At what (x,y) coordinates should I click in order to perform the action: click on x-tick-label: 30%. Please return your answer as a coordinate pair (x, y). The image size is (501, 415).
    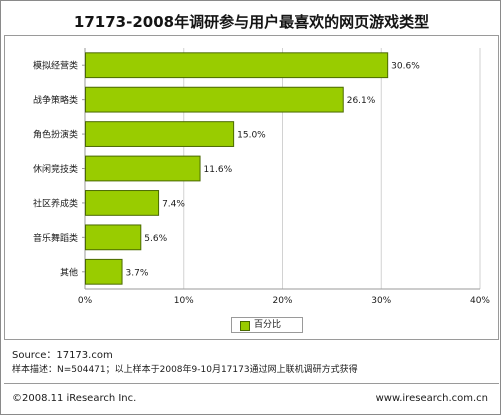
    Looking at the image, I should click on (381, 301).